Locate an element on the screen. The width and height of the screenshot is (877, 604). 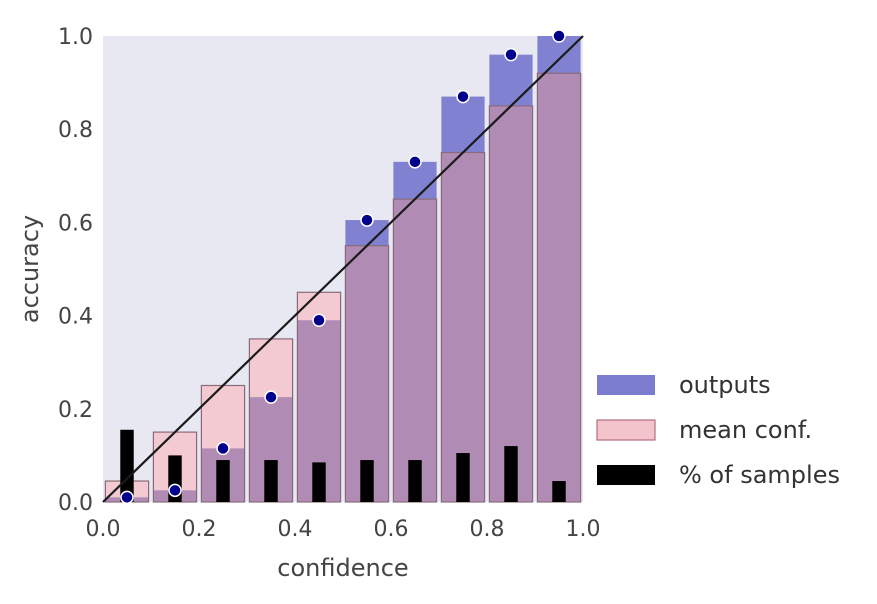
legend-label: outputs is located at coordinates (725, 385).